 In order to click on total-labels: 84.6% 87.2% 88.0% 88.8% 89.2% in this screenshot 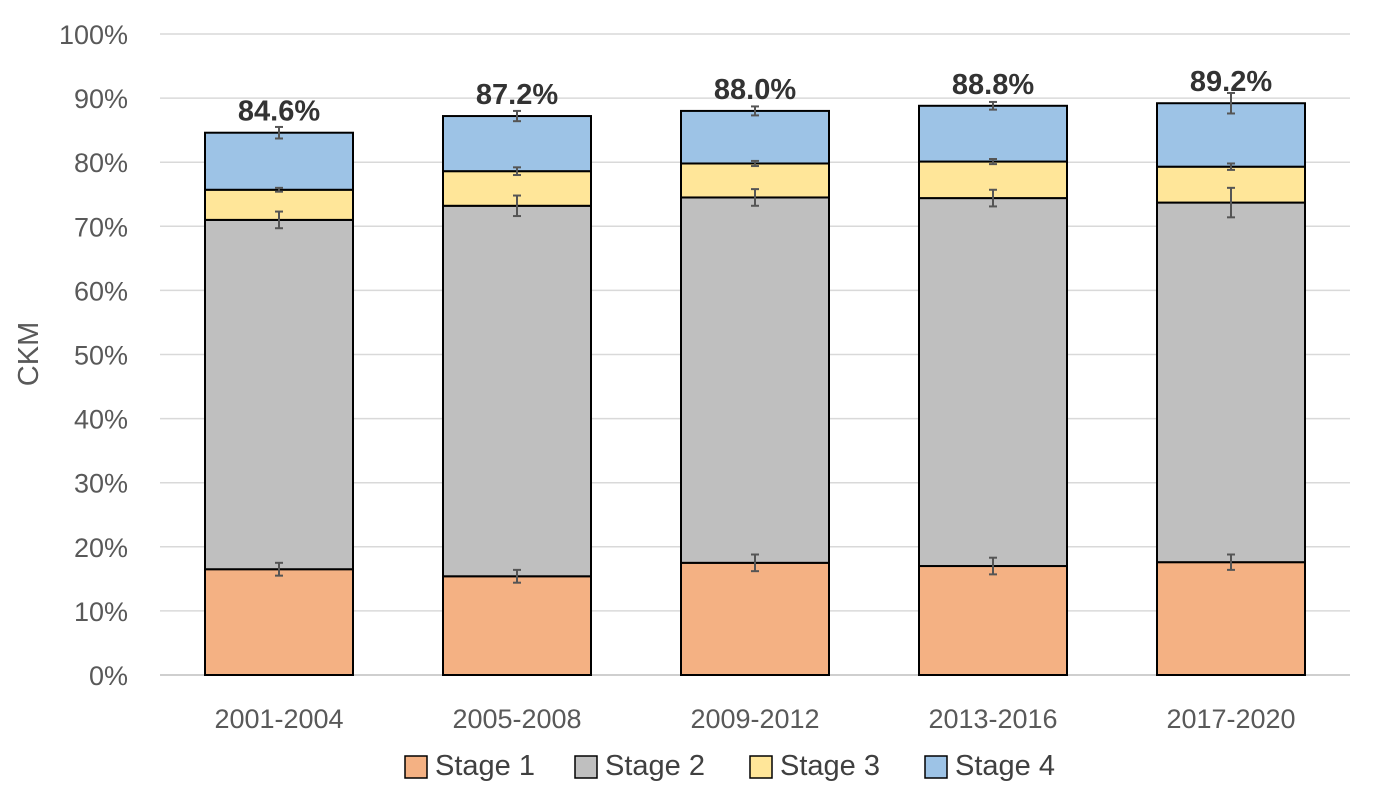, I will do `click(755, 96)`.